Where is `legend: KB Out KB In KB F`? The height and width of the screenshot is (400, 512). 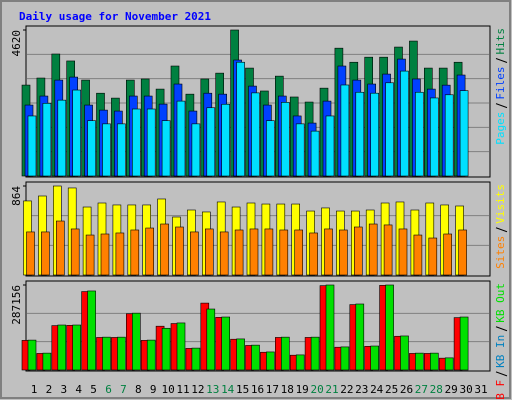 legend: KB Out KB In KB F is located at coordinates (501, 341).